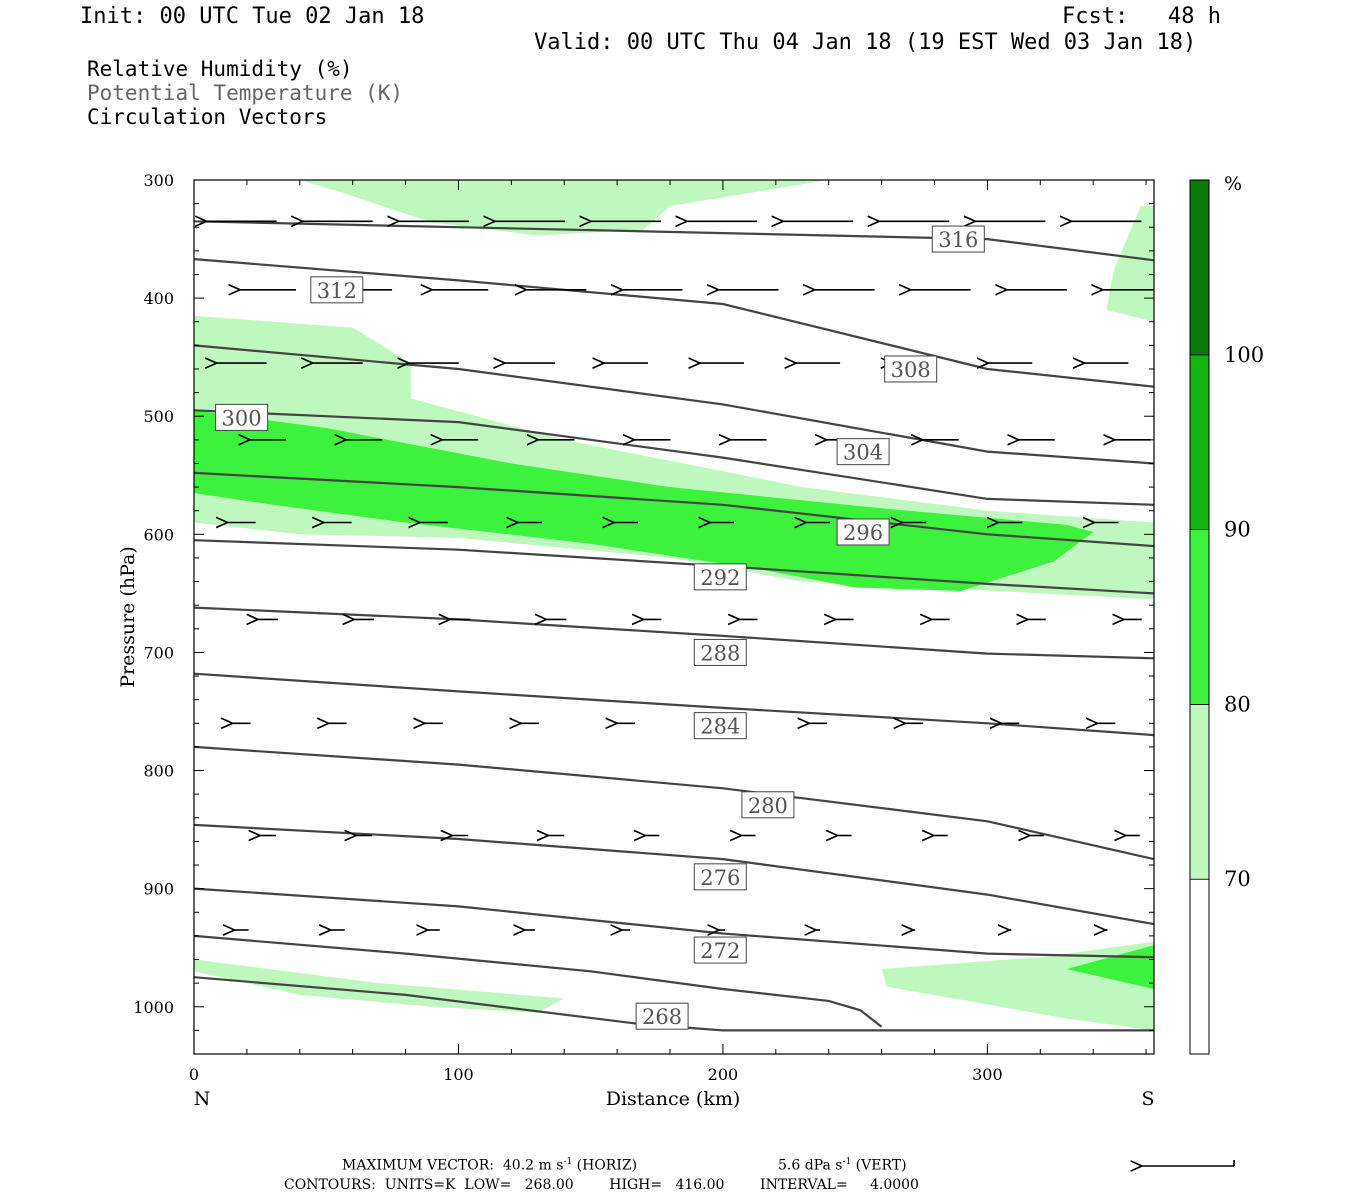 The height and width of the screenshot is (1200, 1350). Describe the element at coordinates (1141, 16) in the screenshot. I see `forecast-hour: Fcst: 48 h` at that location.